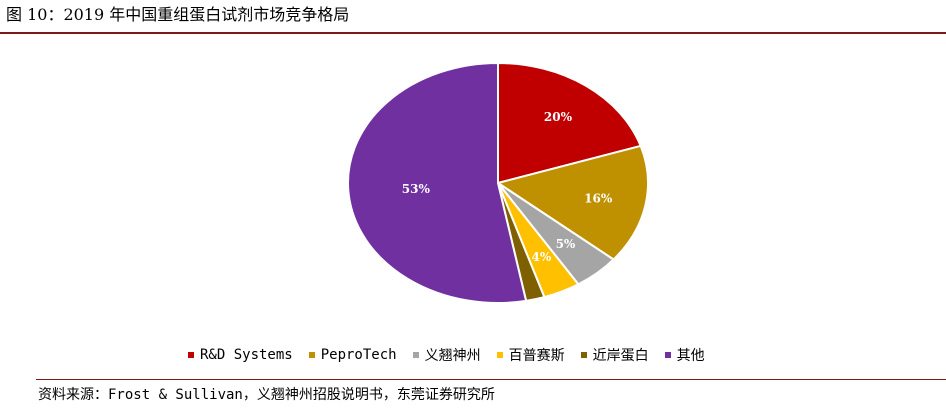 The image size is (946, 413). Describe the element at coordinates (178, 14) in the screenshot. I see `figure-title: 图 10：2019 年中国重组蛋白试剂市场竞争格局` at that location.